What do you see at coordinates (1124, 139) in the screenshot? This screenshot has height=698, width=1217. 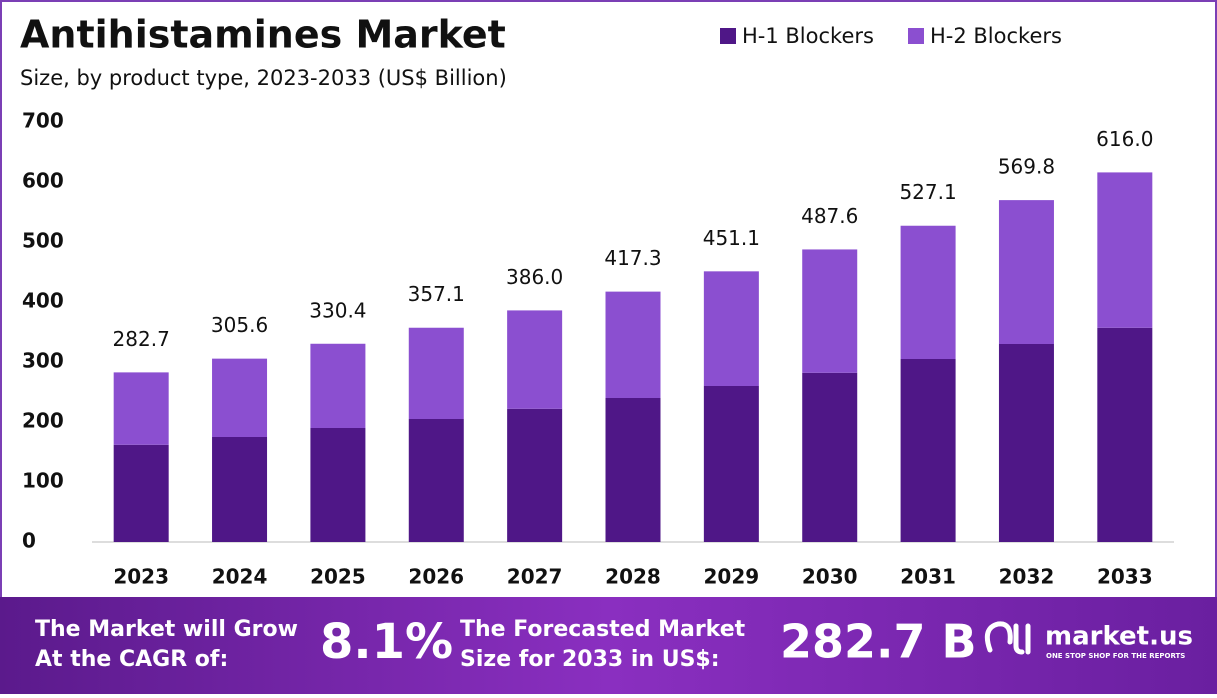 I see `total-label: 616.0` at bounding box center [1124, 139].